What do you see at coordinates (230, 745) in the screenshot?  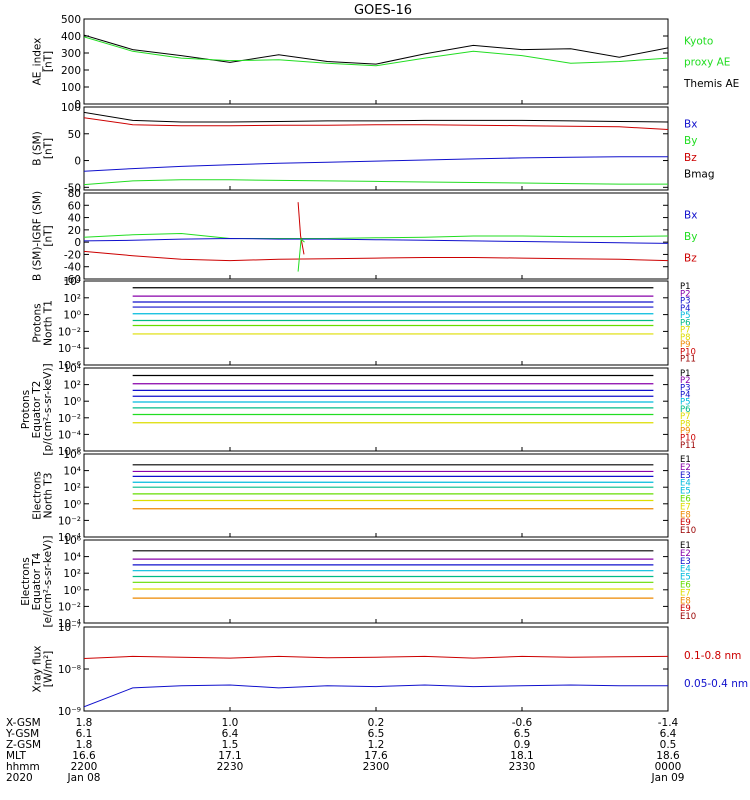 I see `x-axis-value: 1.5` at bounding box center [230, 745].